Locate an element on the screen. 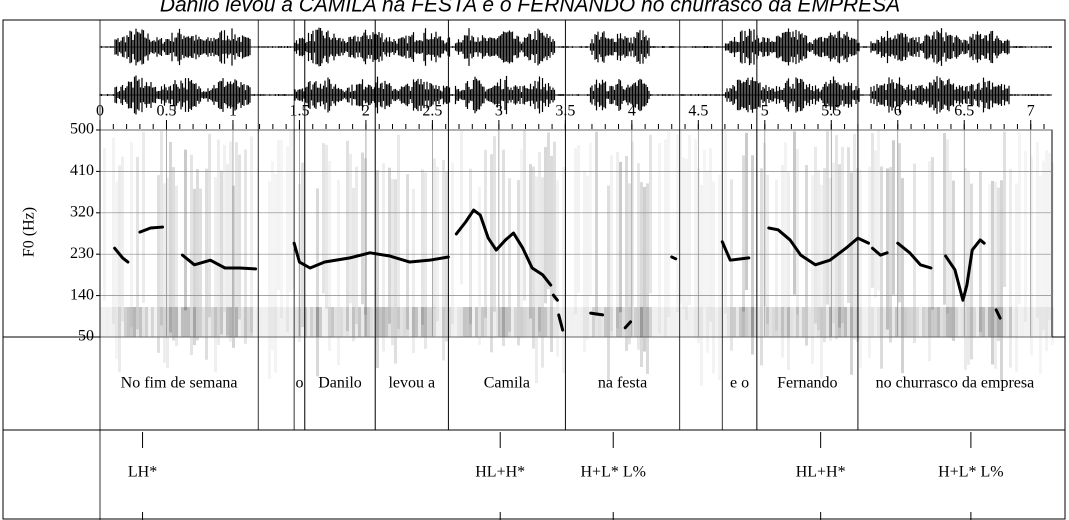 The image size is (1069, 520). y-axis-label: F0 (Hz) is located at coordinates (29, 232).